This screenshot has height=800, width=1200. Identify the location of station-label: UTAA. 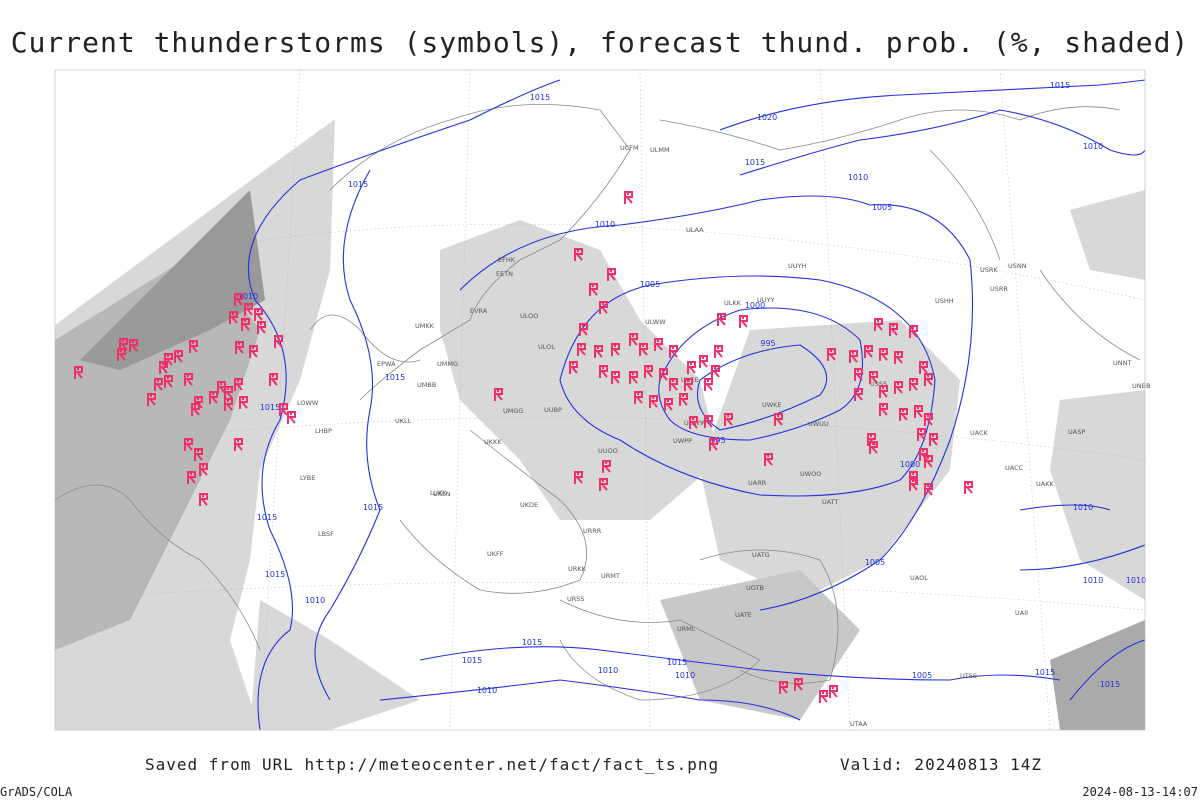
(859, 724).